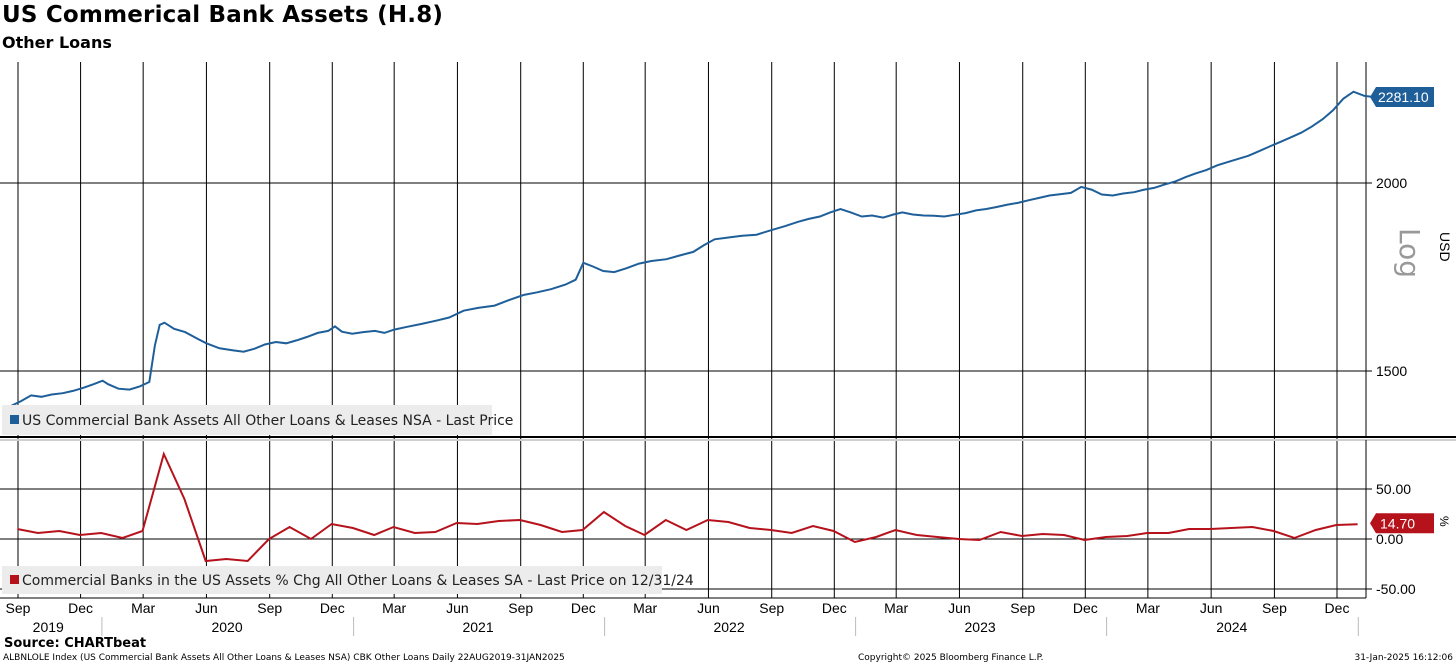 This screenshot has height=665, width=1456. I want to click on top-legend-box, so click(247, 420).